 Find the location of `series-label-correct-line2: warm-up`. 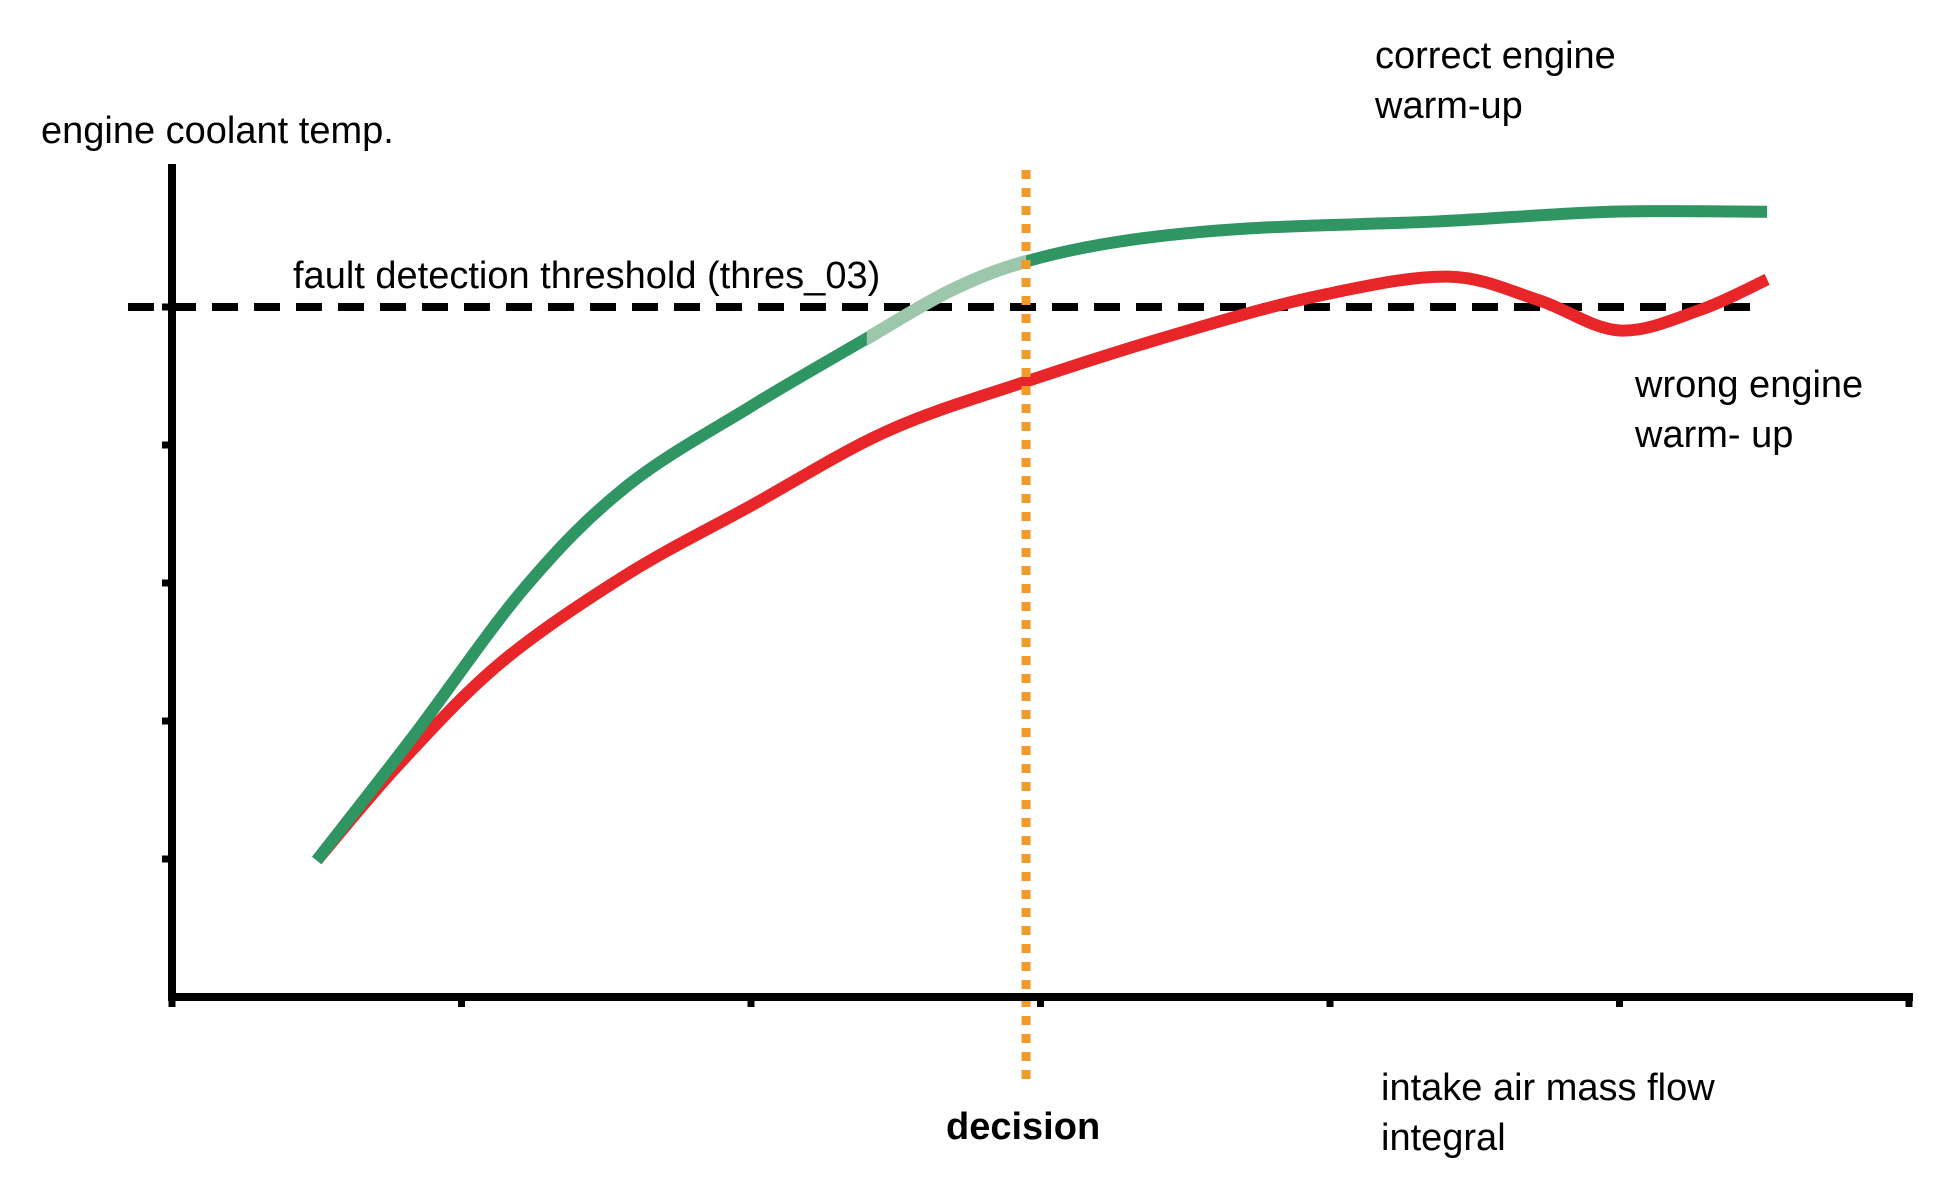

series-label-correct-line2: warm-up is located at coordinates (1449, 106).